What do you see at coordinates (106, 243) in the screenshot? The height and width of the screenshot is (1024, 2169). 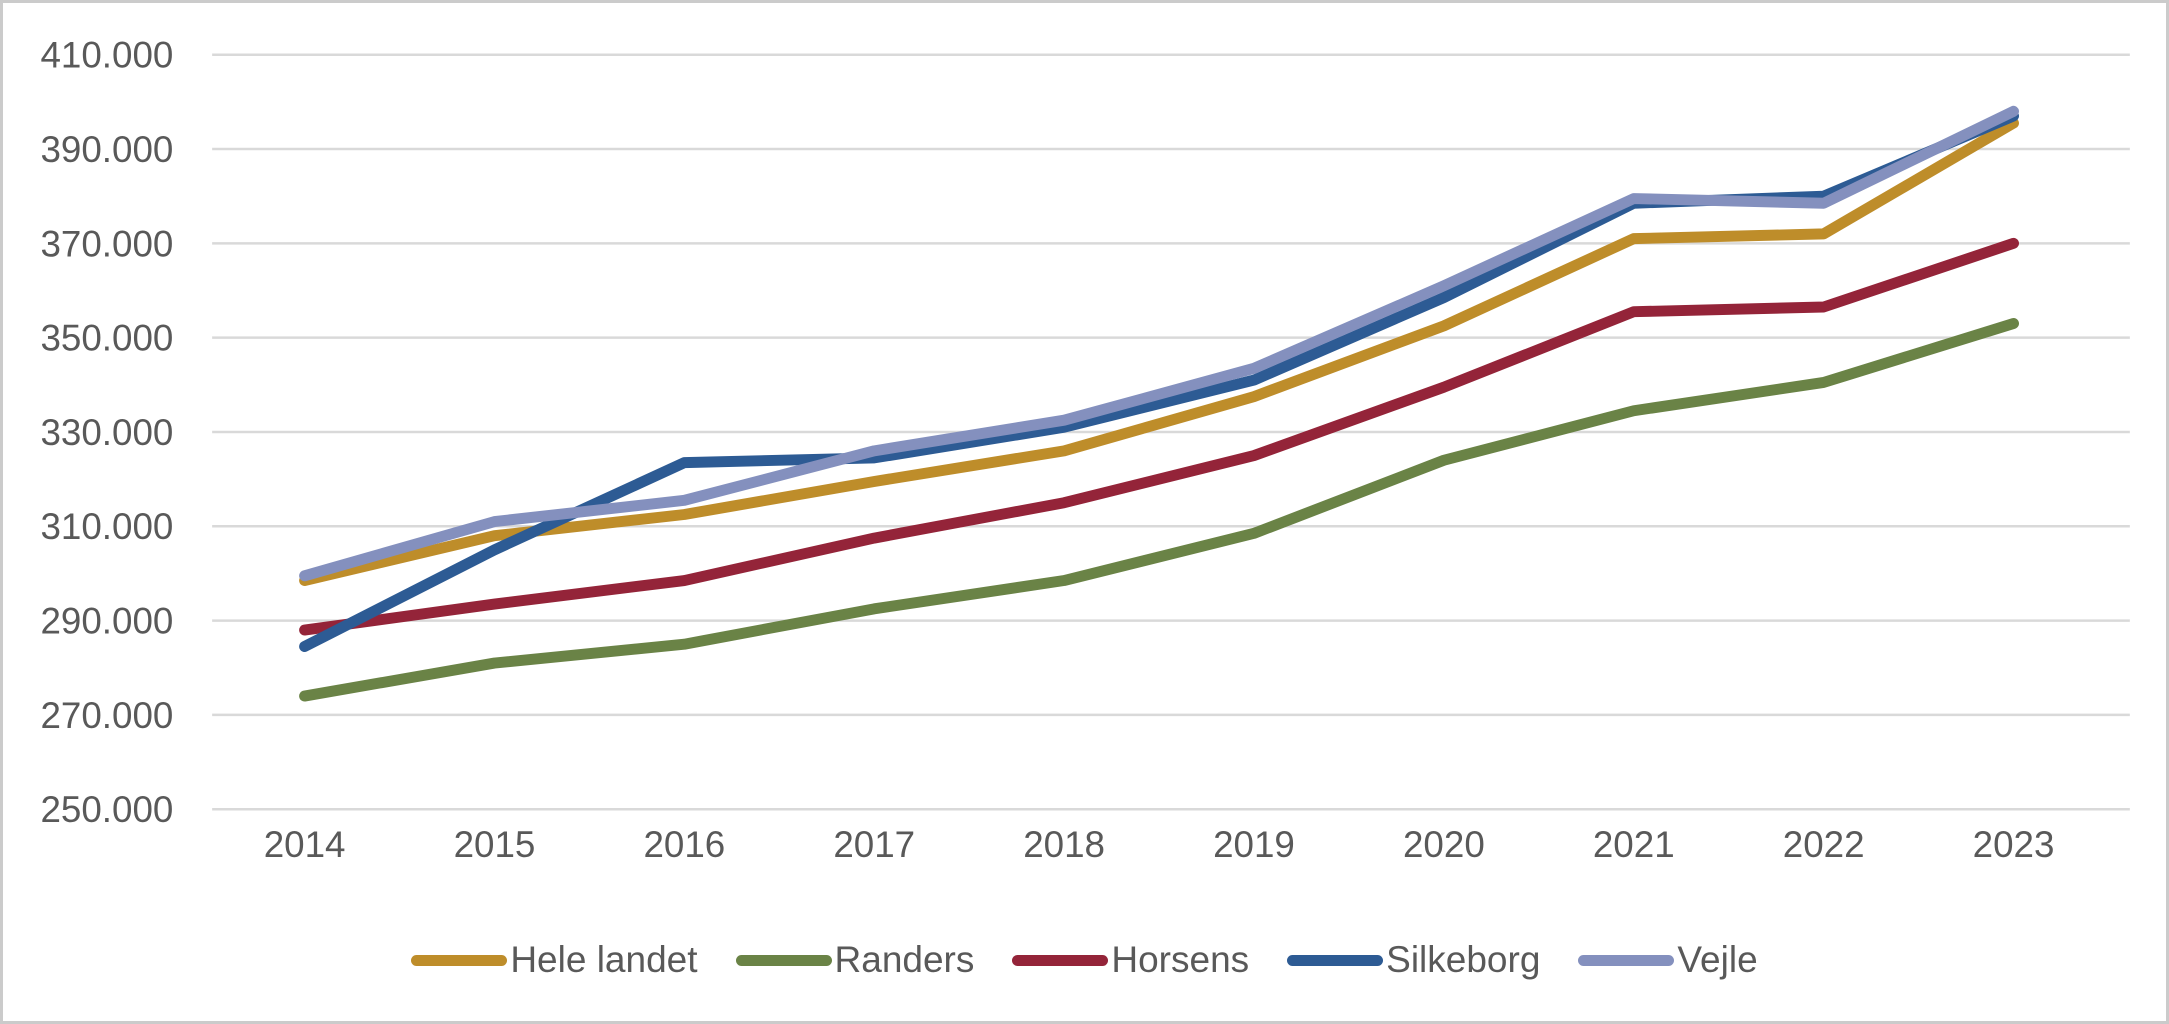 I see `y-axis-label: 370.000` at bounding box center [106, 243].